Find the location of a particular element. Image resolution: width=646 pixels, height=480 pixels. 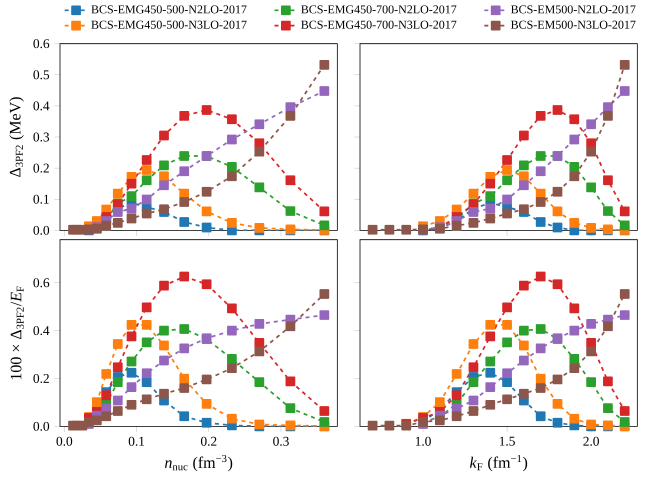

x-axis-title: k$_{F}$ (fm$^{−1}$) is located at coordinates (499, 463).